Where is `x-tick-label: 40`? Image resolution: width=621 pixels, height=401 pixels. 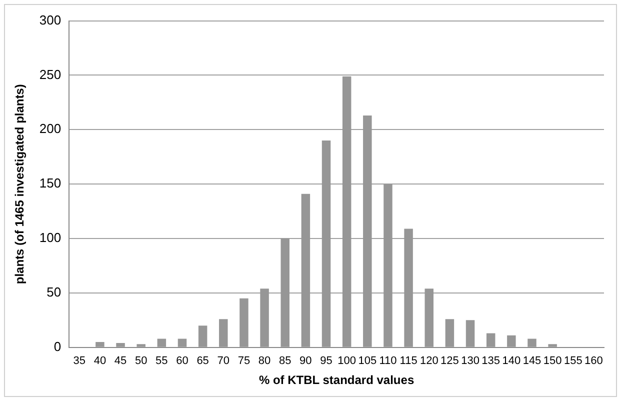
x-tick-label: 40 is located at coordinates (100, 361).